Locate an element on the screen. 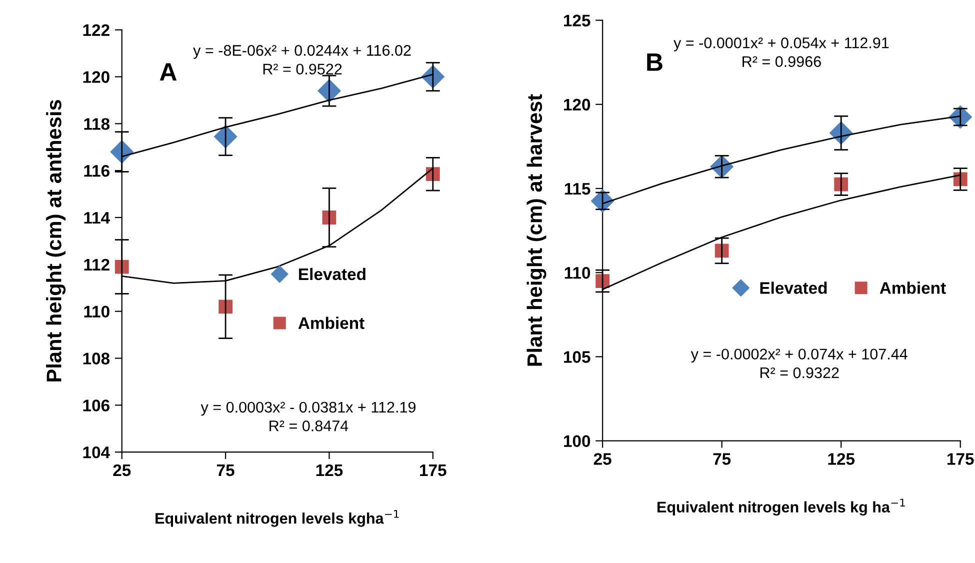  text: B is located at coordinates (654, 62).